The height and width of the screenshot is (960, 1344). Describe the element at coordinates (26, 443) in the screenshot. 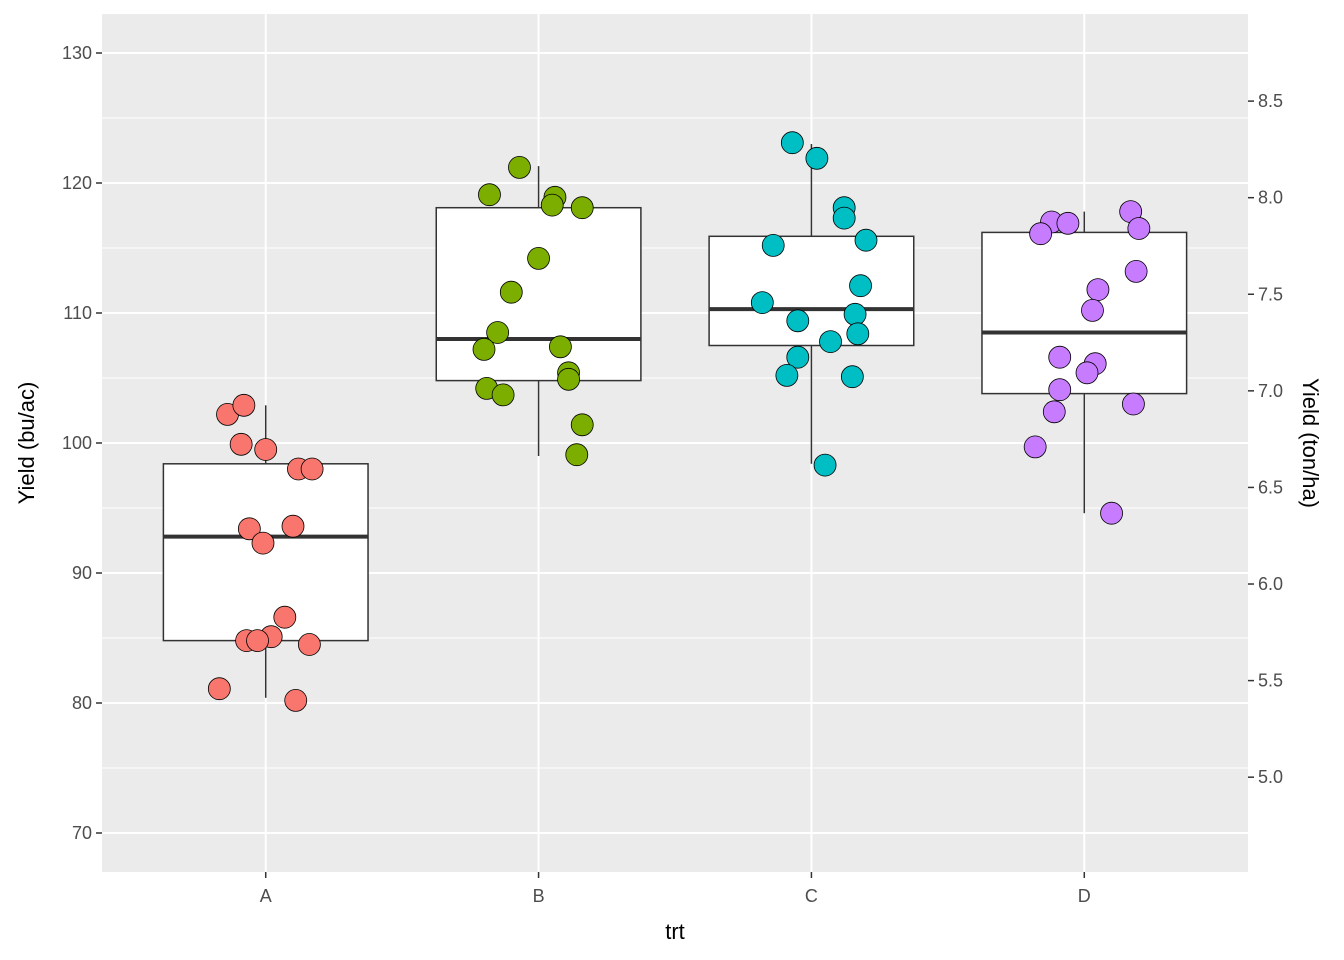

I see `y-axis-title: Yield (bu/ac)` at that location.